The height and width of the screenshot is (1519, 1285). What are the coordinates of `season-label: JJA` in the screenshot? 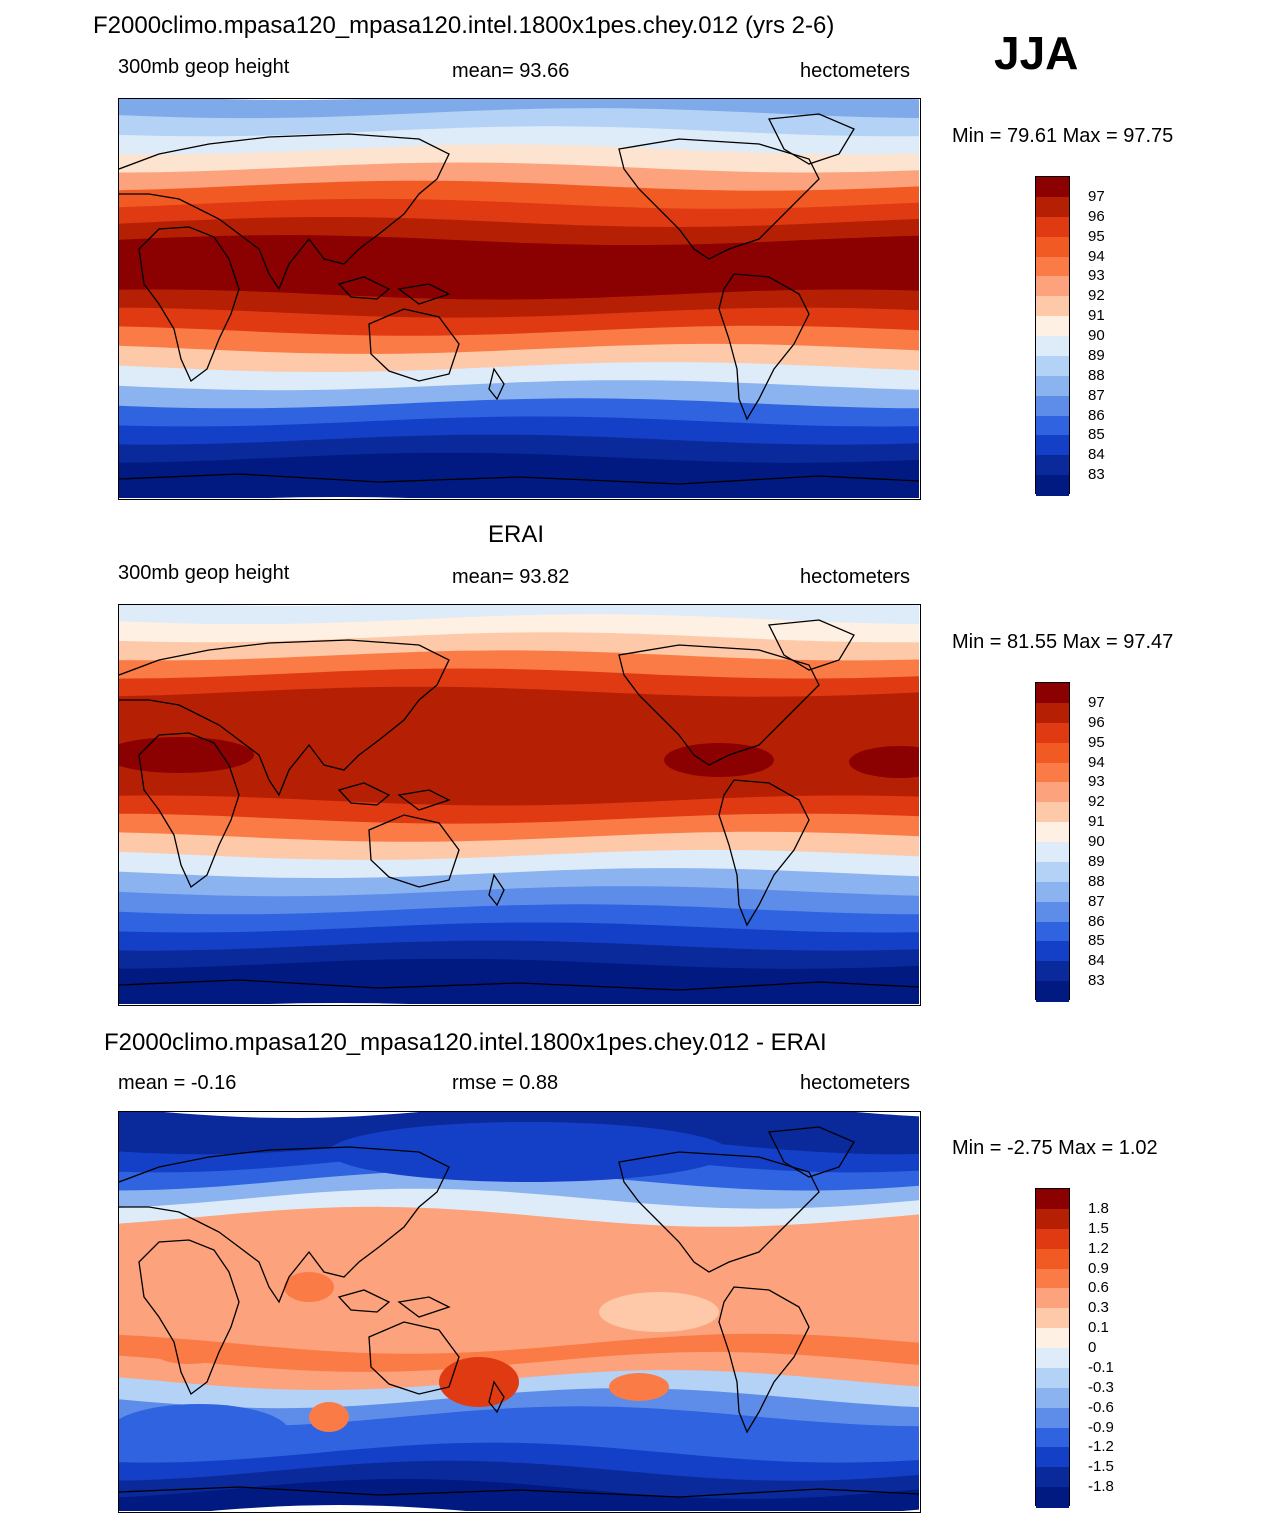 It's located at (1036, 53).